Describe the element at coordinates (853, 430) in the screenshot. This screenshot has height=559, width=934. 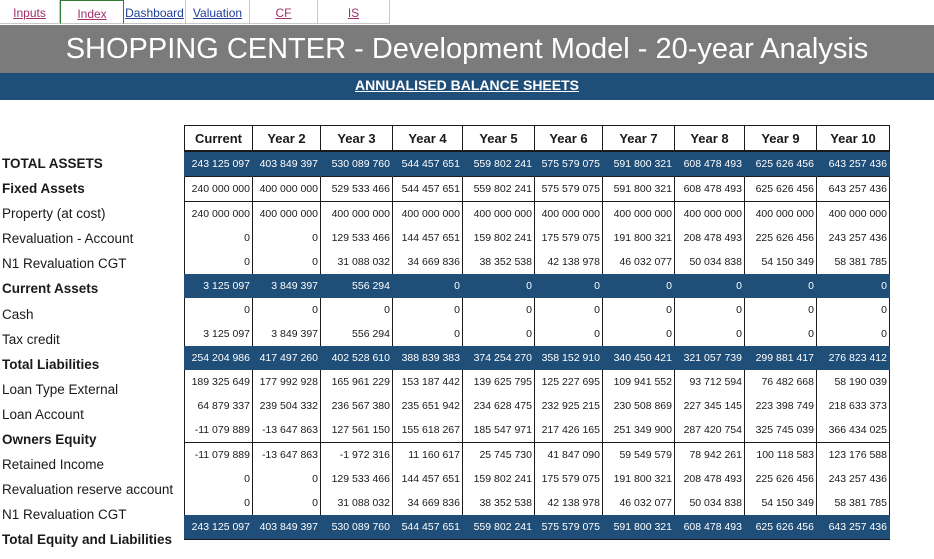
I see `table-cell: 366 434 025` at that location.